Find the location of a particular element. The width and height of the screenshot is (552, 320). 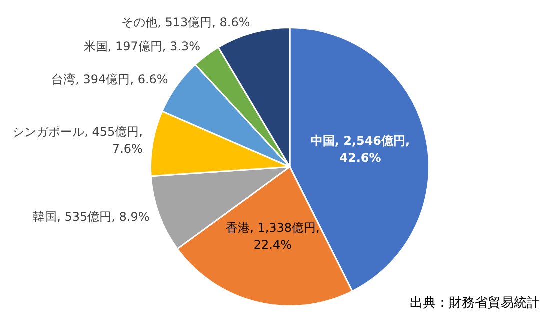

slice-label: 香港, 1,338億円, 22.4% is located at coordinates (273, 236).